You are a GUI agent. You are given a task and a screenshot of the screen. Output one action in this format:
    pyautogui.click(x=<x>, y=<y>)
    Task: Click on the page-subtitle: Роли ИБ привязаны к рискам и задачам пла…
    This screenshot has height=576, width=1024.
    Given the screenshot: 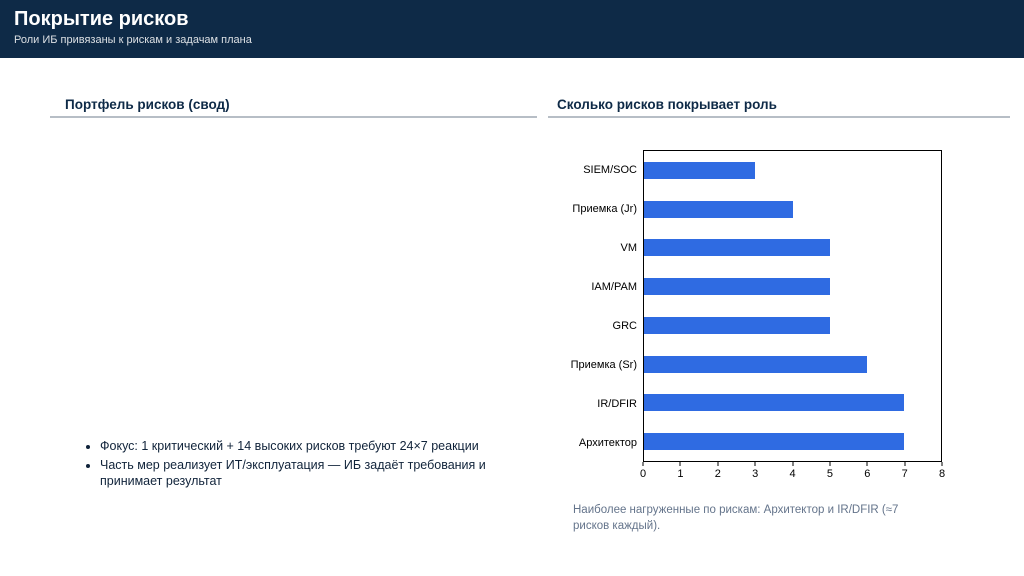 What is the action you would take?
    pyautogui.click(x=133, y=40)
    